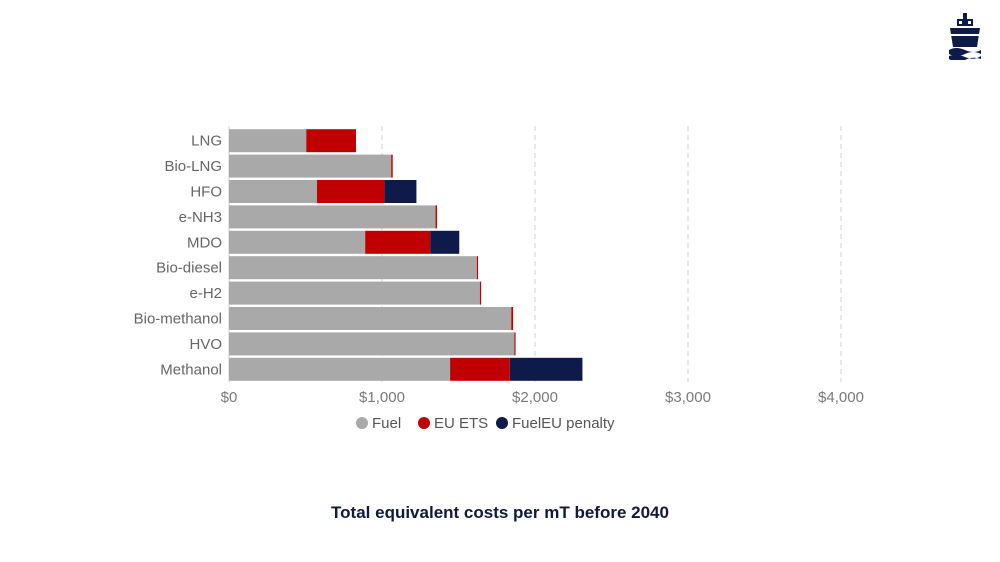 This screenshot has height=562, width=1000. What do you see at coordinates (206, 141) in the screenshot?
I see `category-label: LNG` at bounding box center [206, 141].